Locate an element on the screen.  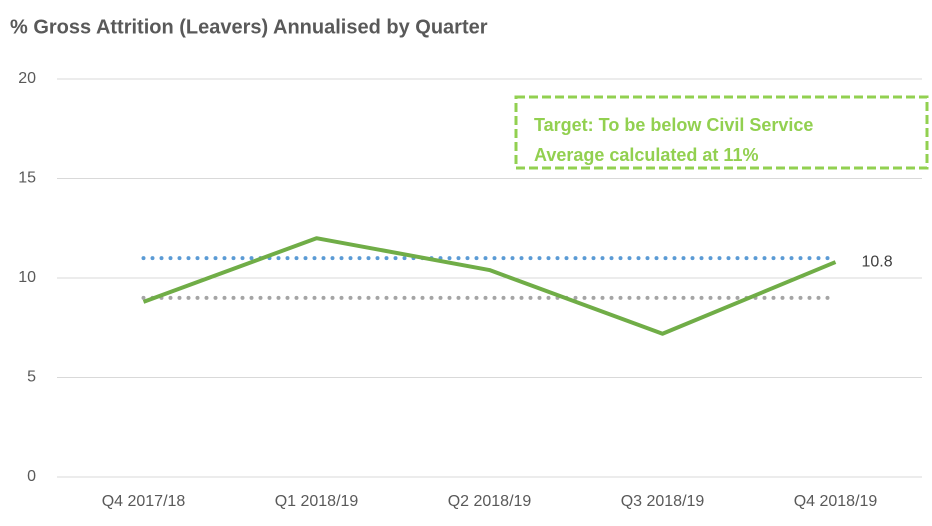
y-tick-label: 0 is located at coordinates (31, 476).